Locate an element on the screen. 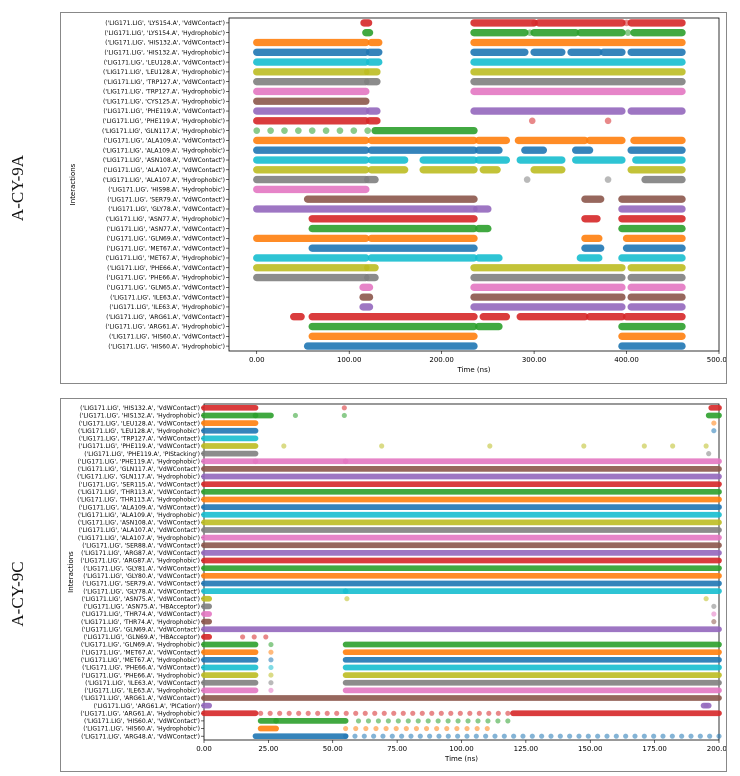  y-tick-label: ('LIG171.LIG', 'ALA107.A', 'VdWContact') is located at coordinates (164, 170).